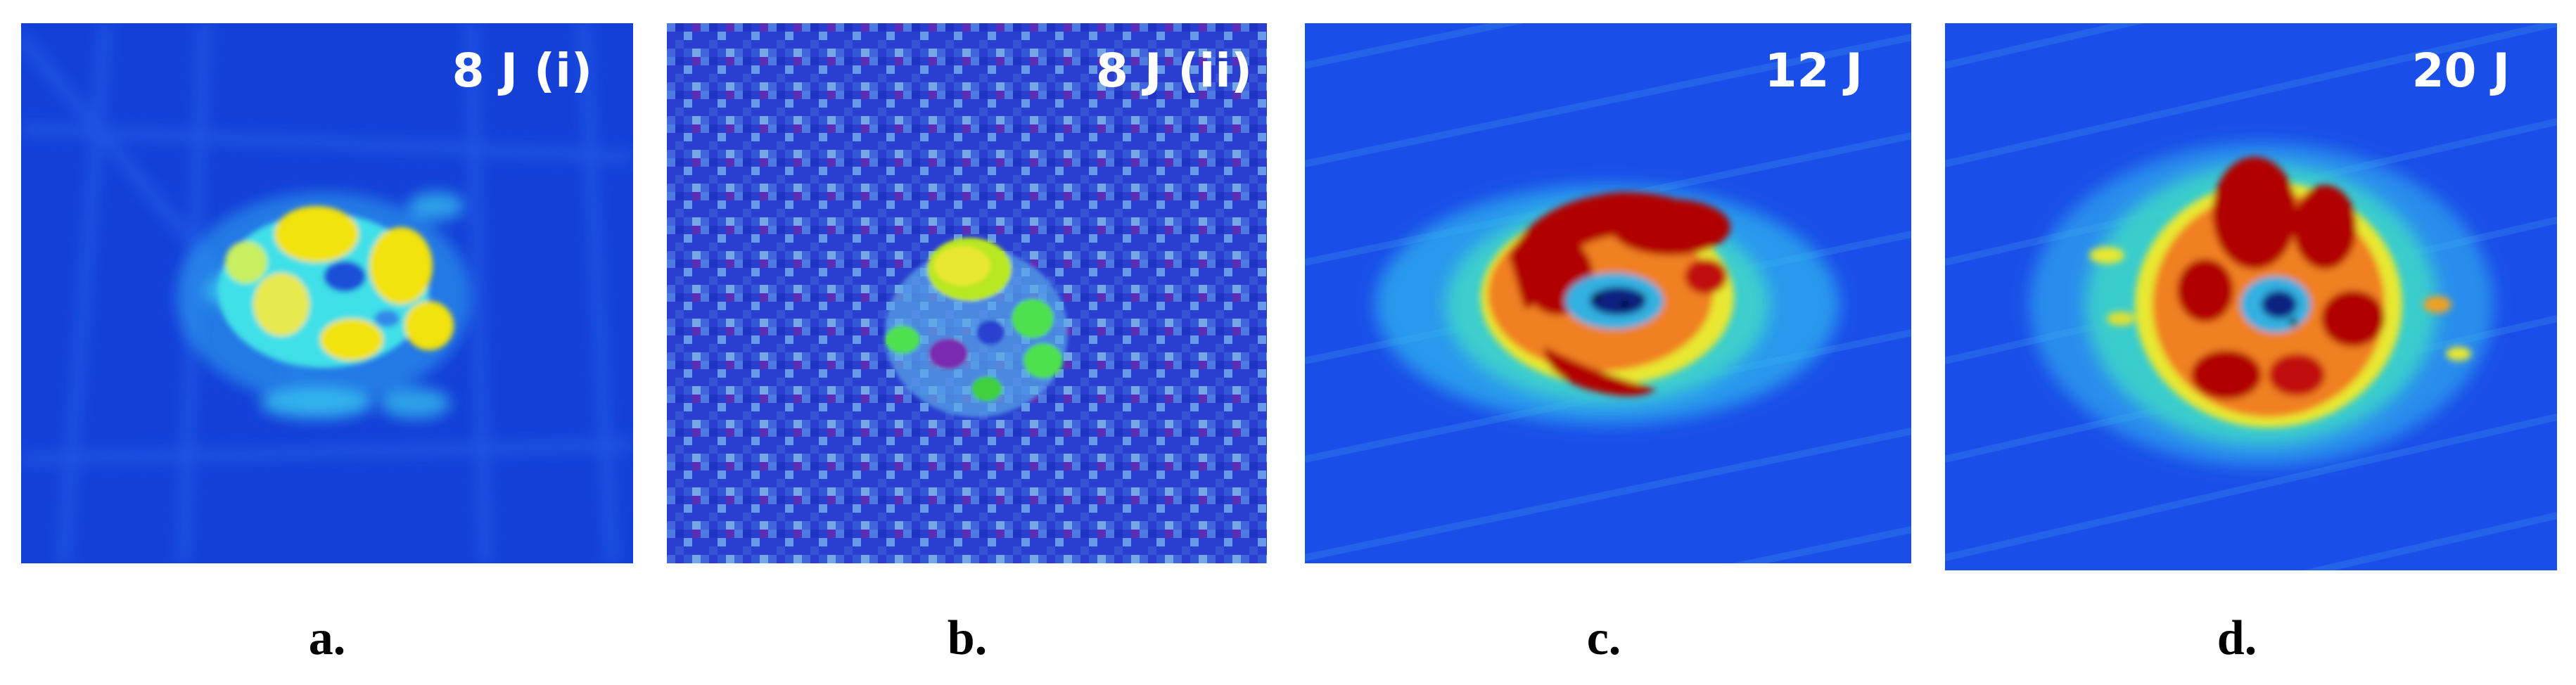 This screenshot has width=2576, height=685. I want to click on energy-label-a: 8 J (i), so click(522, 71).